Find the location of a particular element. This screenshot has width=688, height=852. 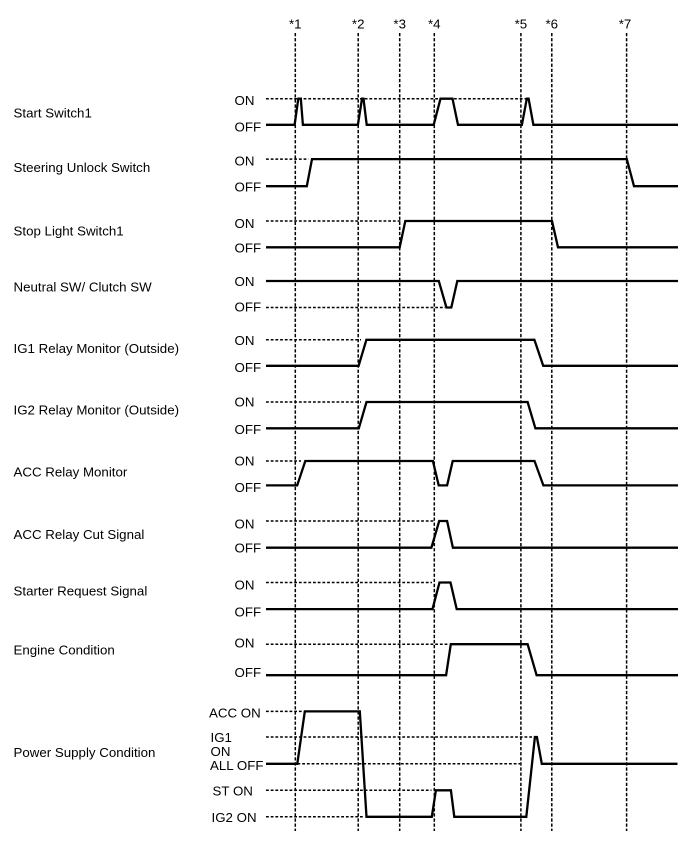

svg-text: ST ON is located at coordinates (233, 790).